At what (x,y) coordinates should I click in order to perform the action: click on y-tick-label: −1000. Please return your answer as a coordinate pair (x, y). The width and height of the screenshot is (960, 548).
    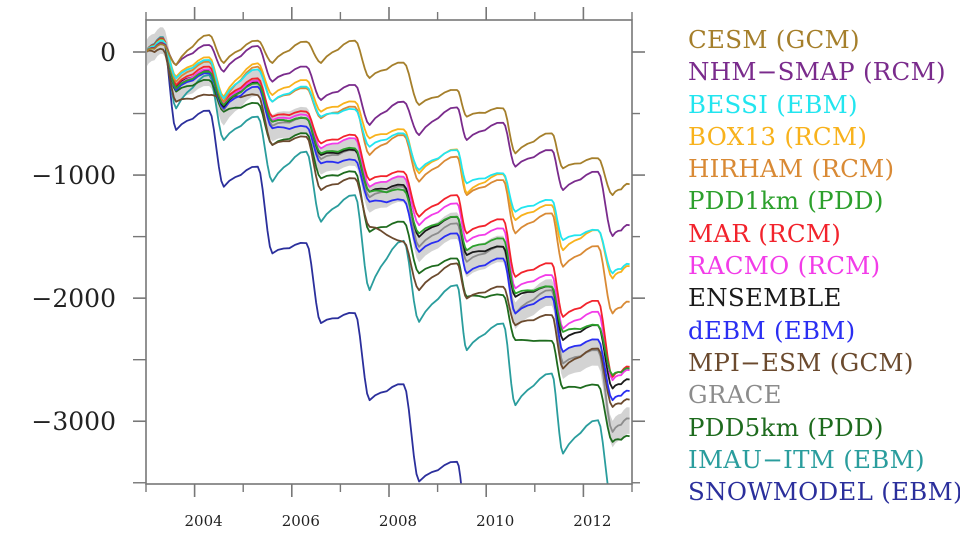
    Looking at the image, I should click on (73, 175).